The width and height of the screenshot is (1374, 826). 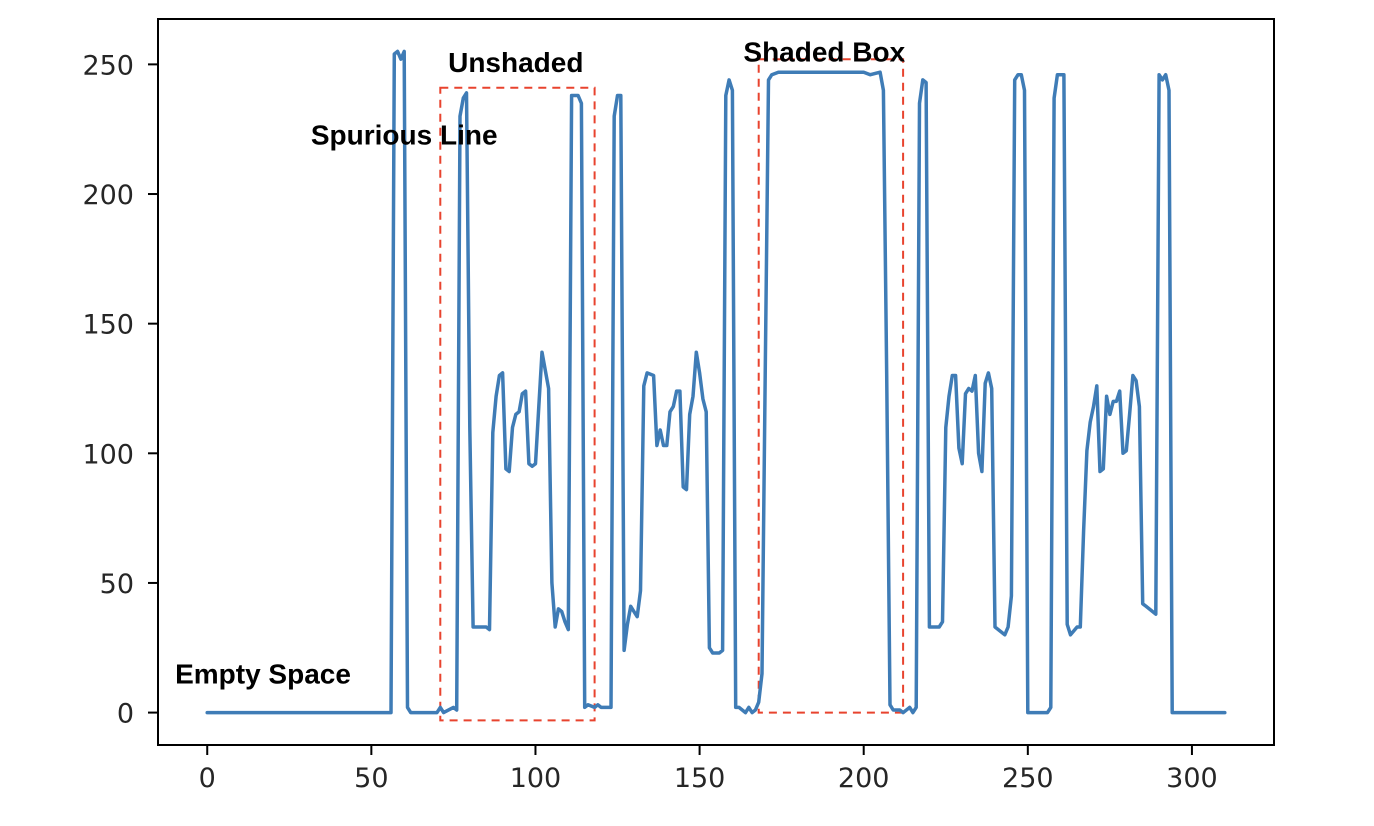 What do you see at coordinates (864, 778) in the screenshot?
I see `x-tick-label: 200` at bounding box center [864, 778].